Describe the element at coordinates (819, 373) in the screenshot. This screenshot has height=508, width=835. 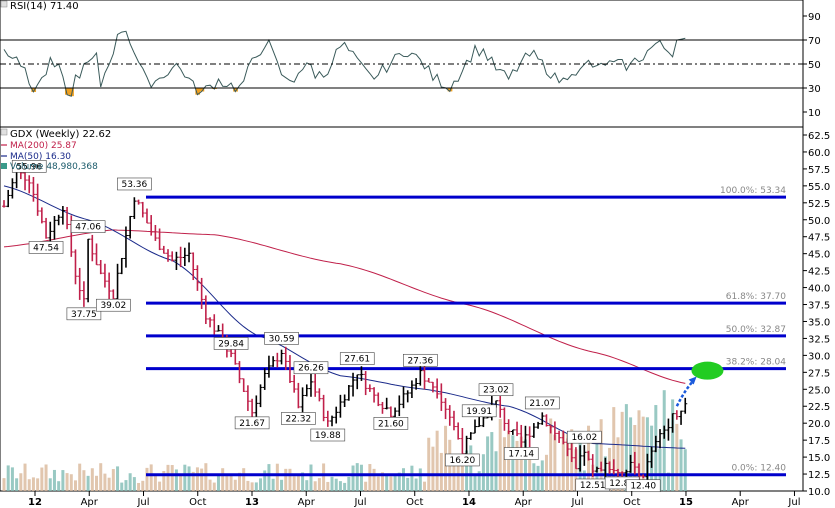
I see `price-tick-label: 27.5` at that location.